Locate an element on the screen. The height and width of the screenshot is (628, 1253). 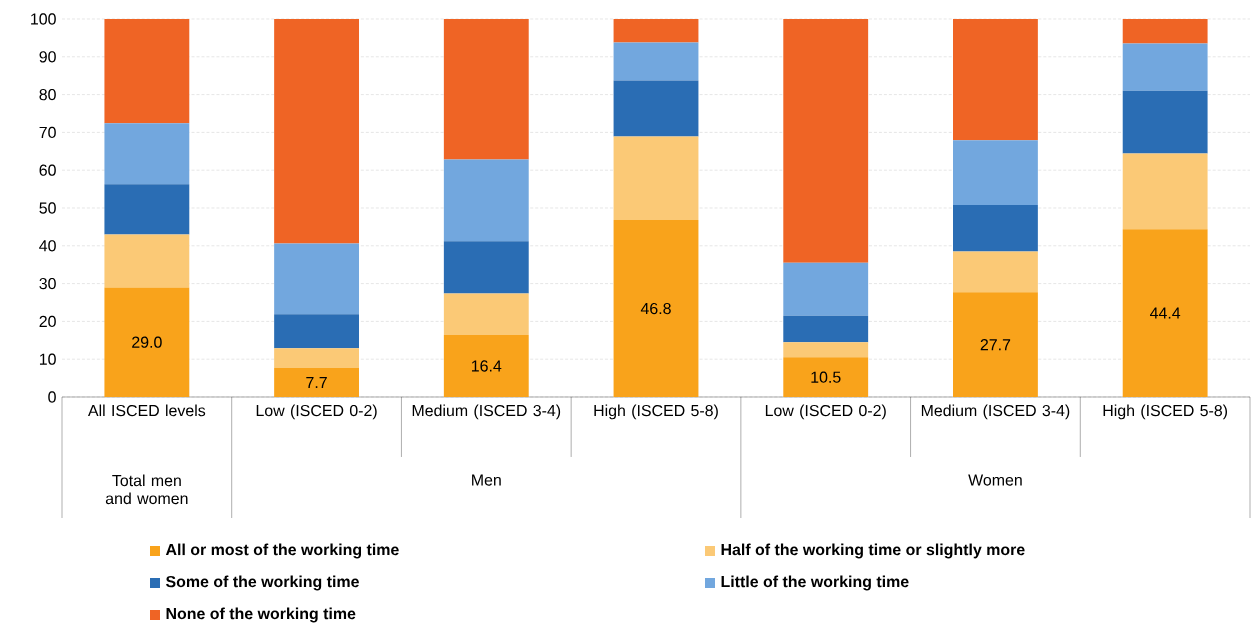
y-tick-label: 80 is located at coordinates (47, 94).